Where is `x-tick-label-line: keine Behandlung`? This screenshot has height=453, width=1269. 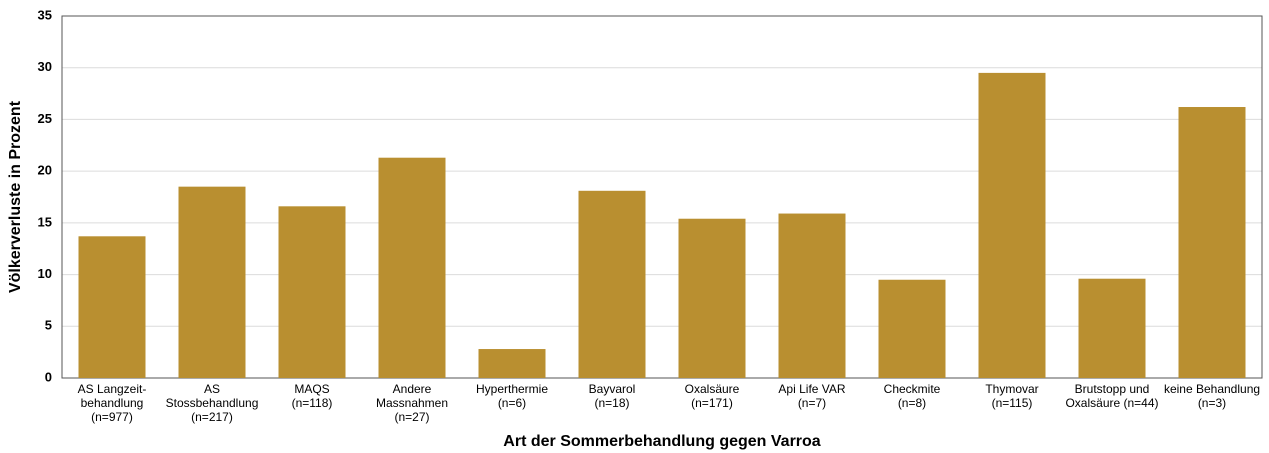 x-tick-label-line: keine Behandlung is located at coordinates (1212, 389).